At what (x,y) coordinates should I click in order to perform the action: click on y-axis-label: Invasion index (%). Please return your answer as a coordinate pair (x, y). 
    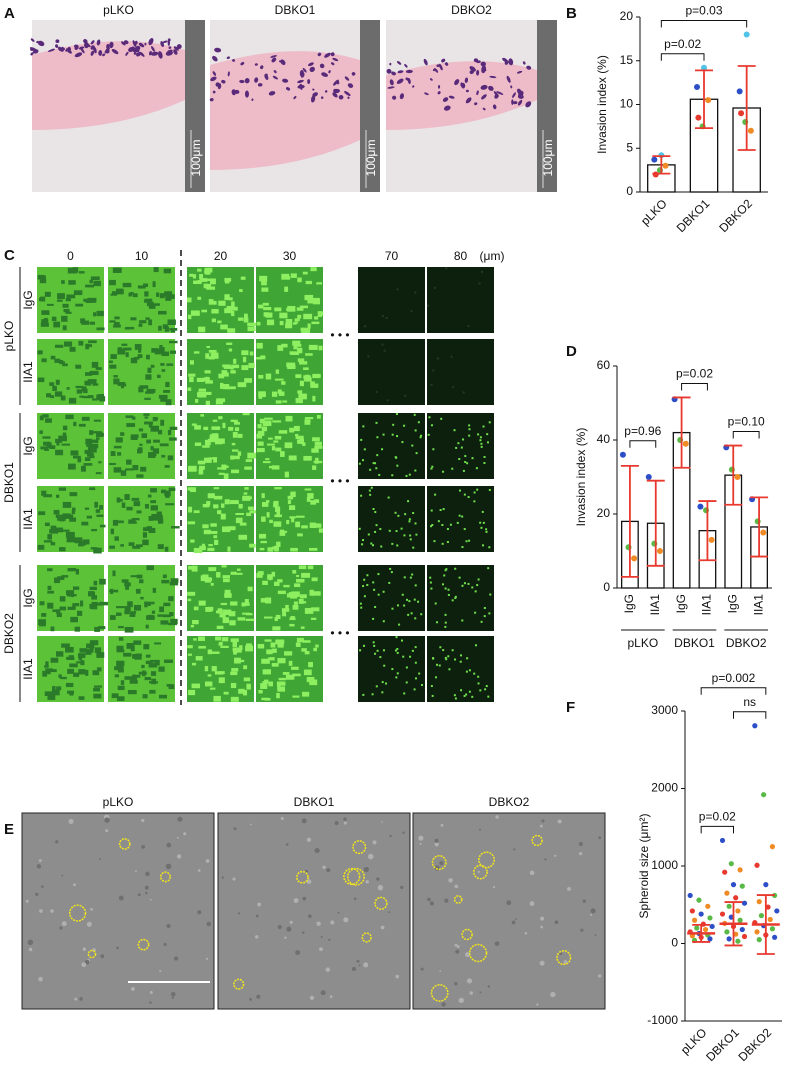
    Looking at the image, I should click on (581, 477).